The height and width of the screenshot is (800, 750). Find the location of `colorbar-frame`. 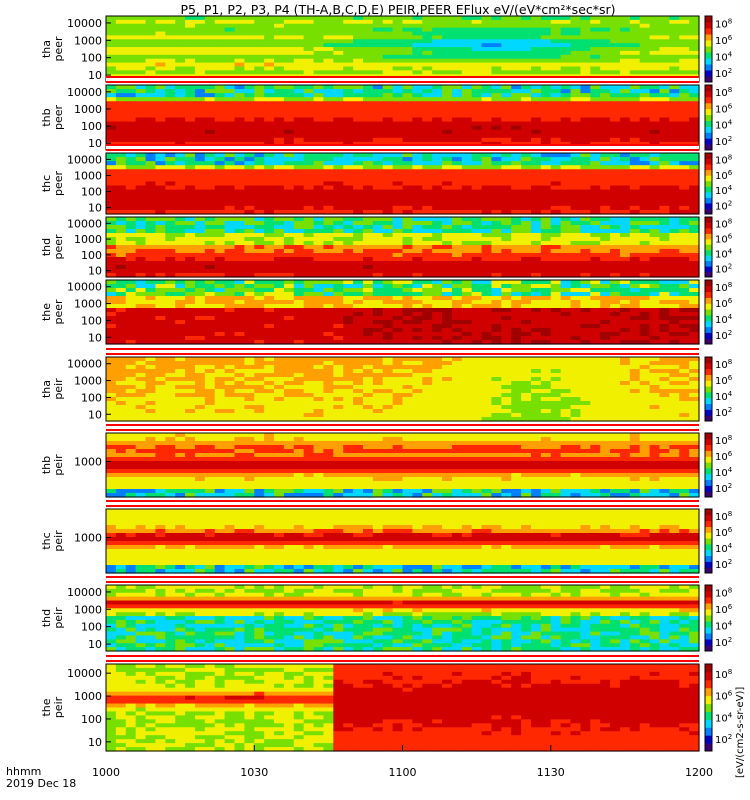

colorbar-frame is located at coordinates (708, 183).